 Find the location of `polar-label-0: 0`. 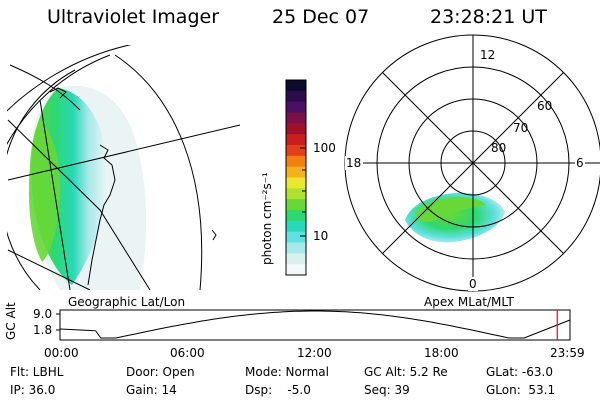

polar-label-0: 0 is located at coordinates (473, 284).